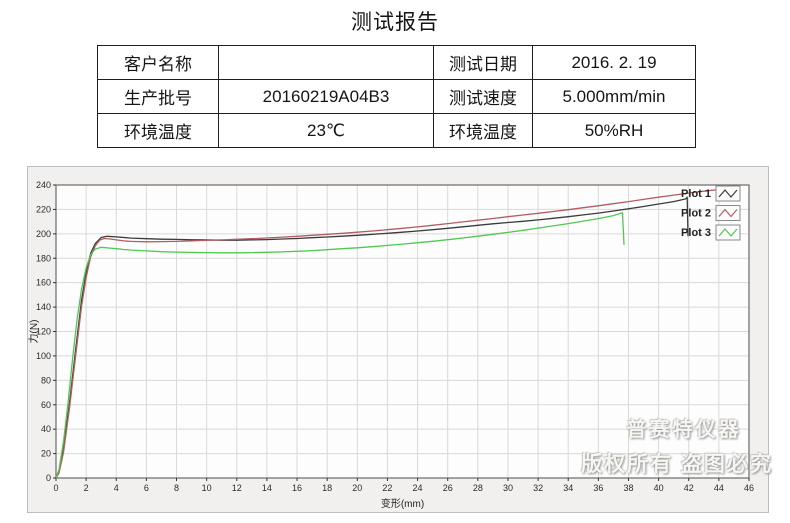 The height and width of the screenshot is (523, 790). I want to click on y-tick-label: 80, so click(46, 380).